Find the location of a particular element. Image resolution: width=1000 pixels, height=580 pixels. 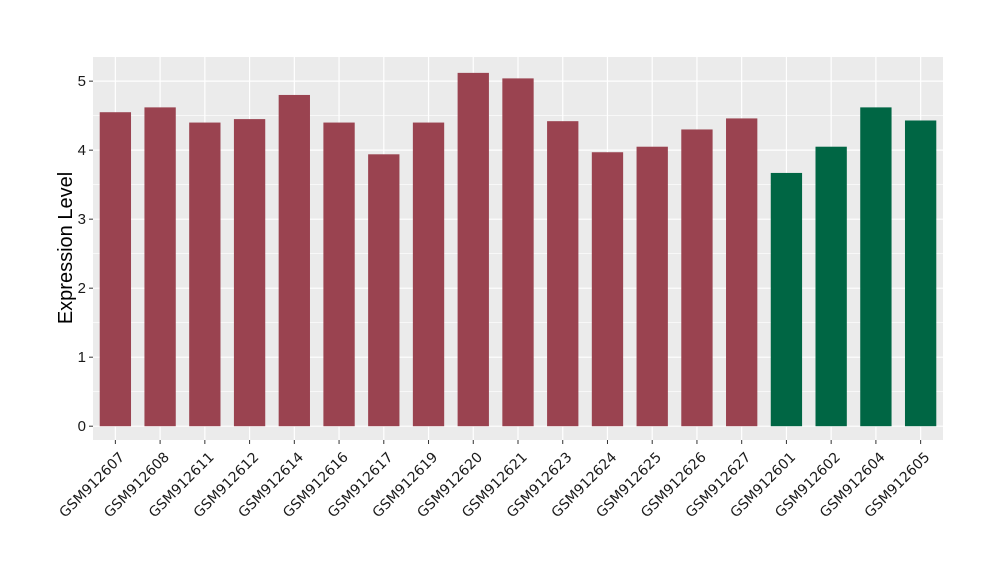

y-tick-label: 3 is located at coordinates (82, 219).